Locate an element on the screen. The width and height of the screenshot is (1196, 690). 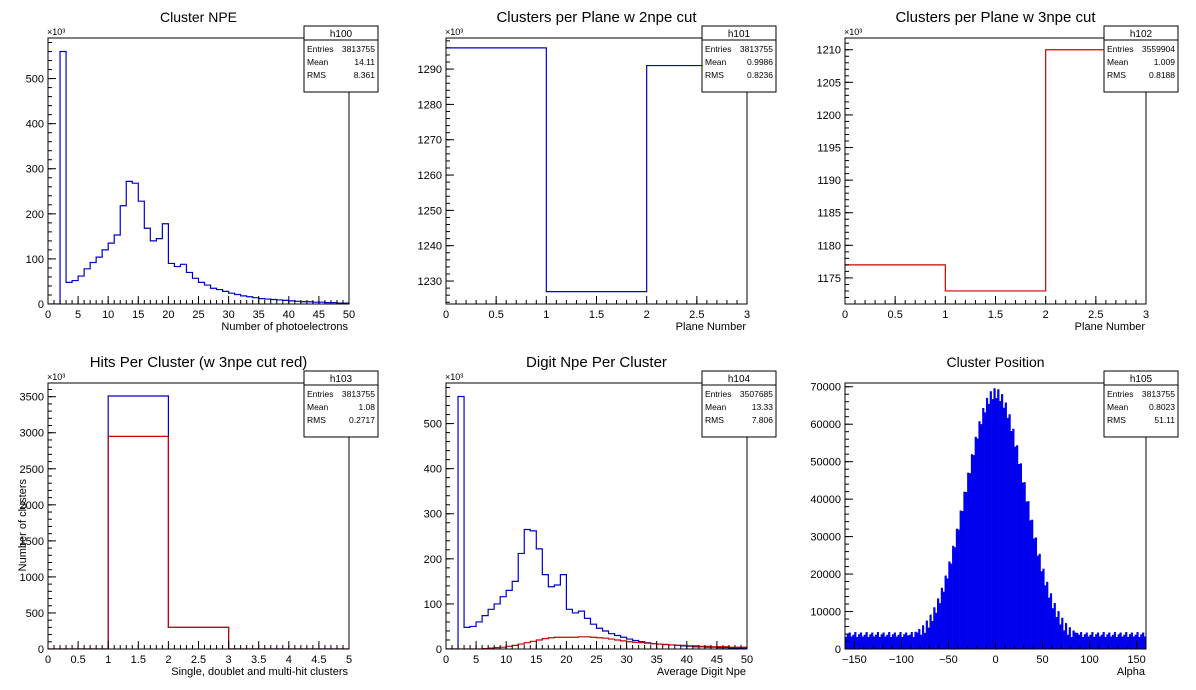
stats-row-value: 3507685 is located at coordinates (756, 394).